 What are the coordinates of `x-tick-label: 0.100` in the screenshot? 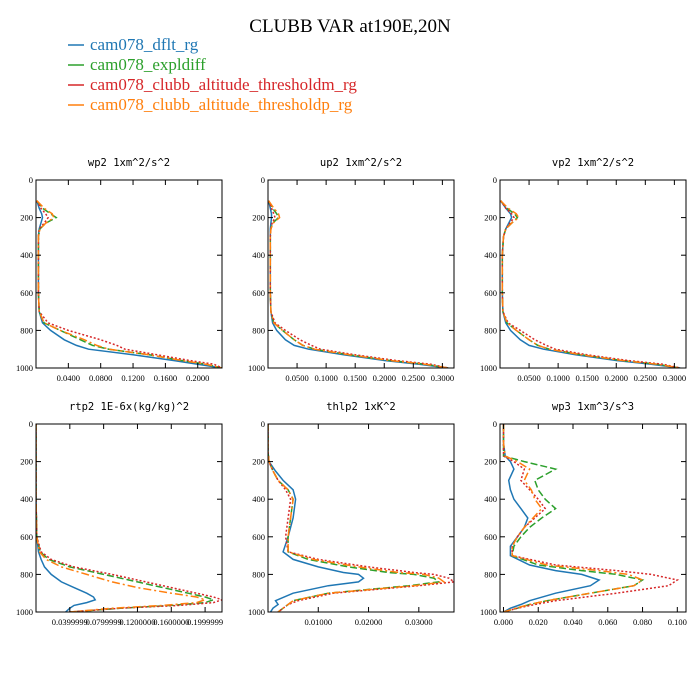 It's located at (677, 622).